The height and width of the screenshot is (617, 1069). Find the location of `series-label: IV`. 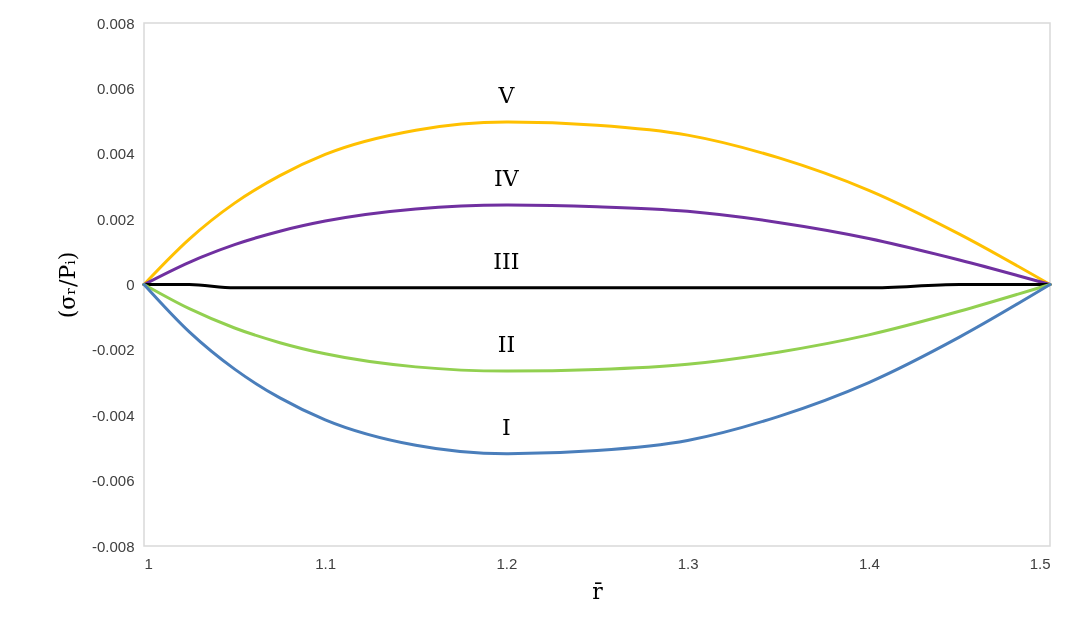

series-label: IV is located at coordinates (507, 179).